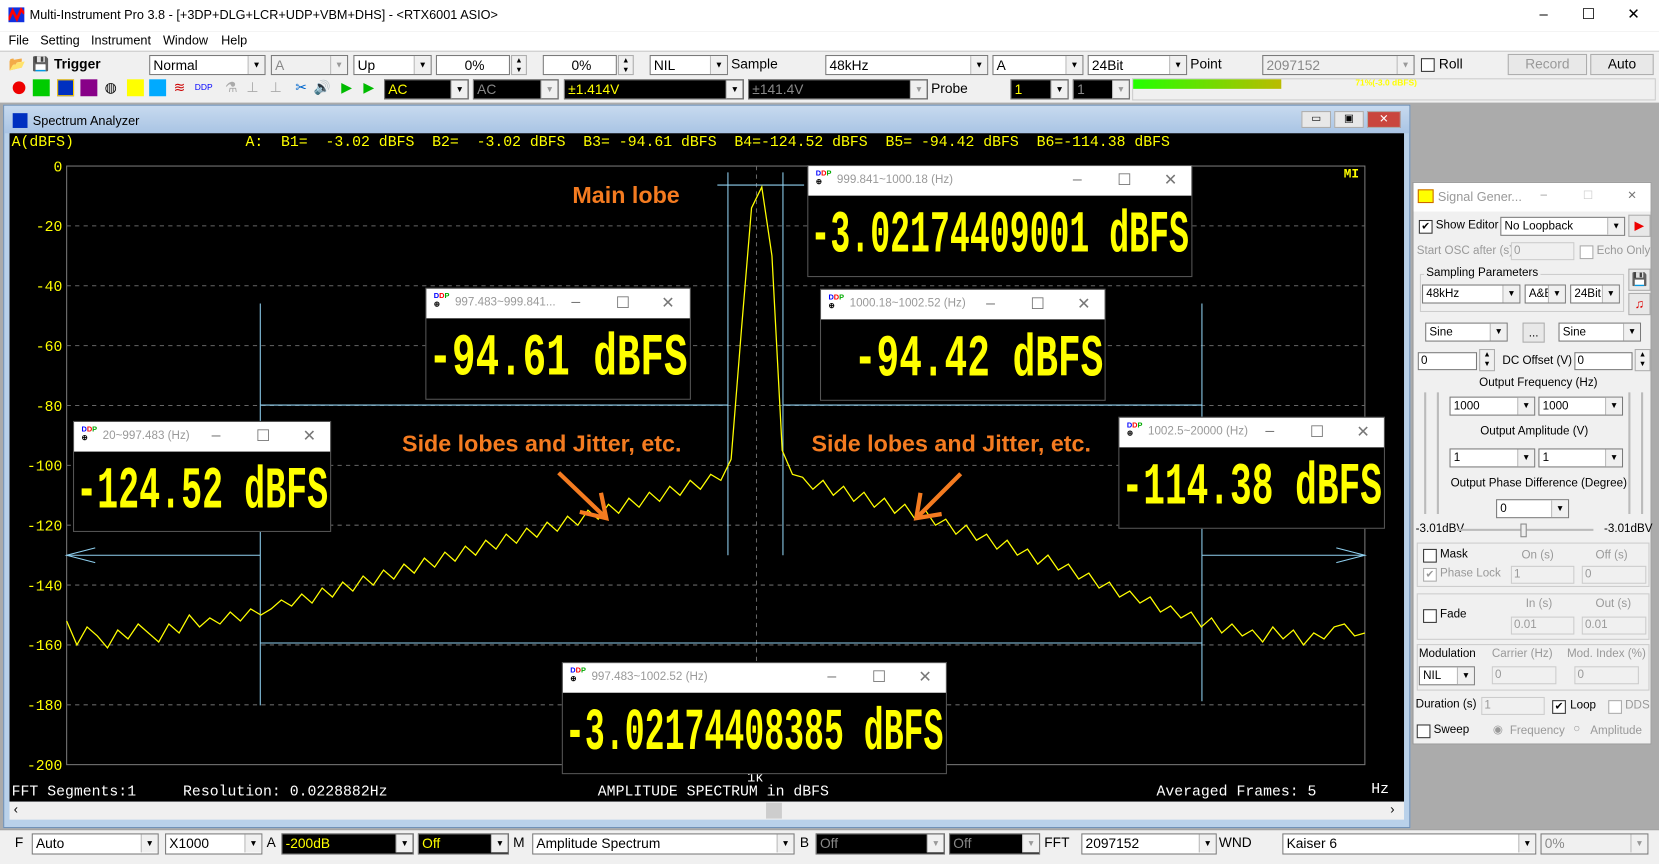 The height and width of the screenshot is (864, 1659). I want to click on menu-help: Help, so click(234, 40).